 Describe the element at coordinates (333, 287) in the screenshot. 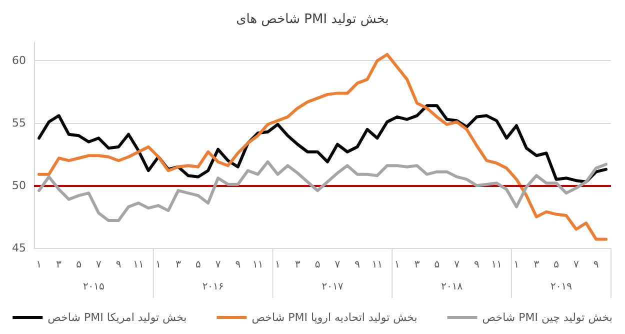

I see `text: ۲۰۱۷` at that location.